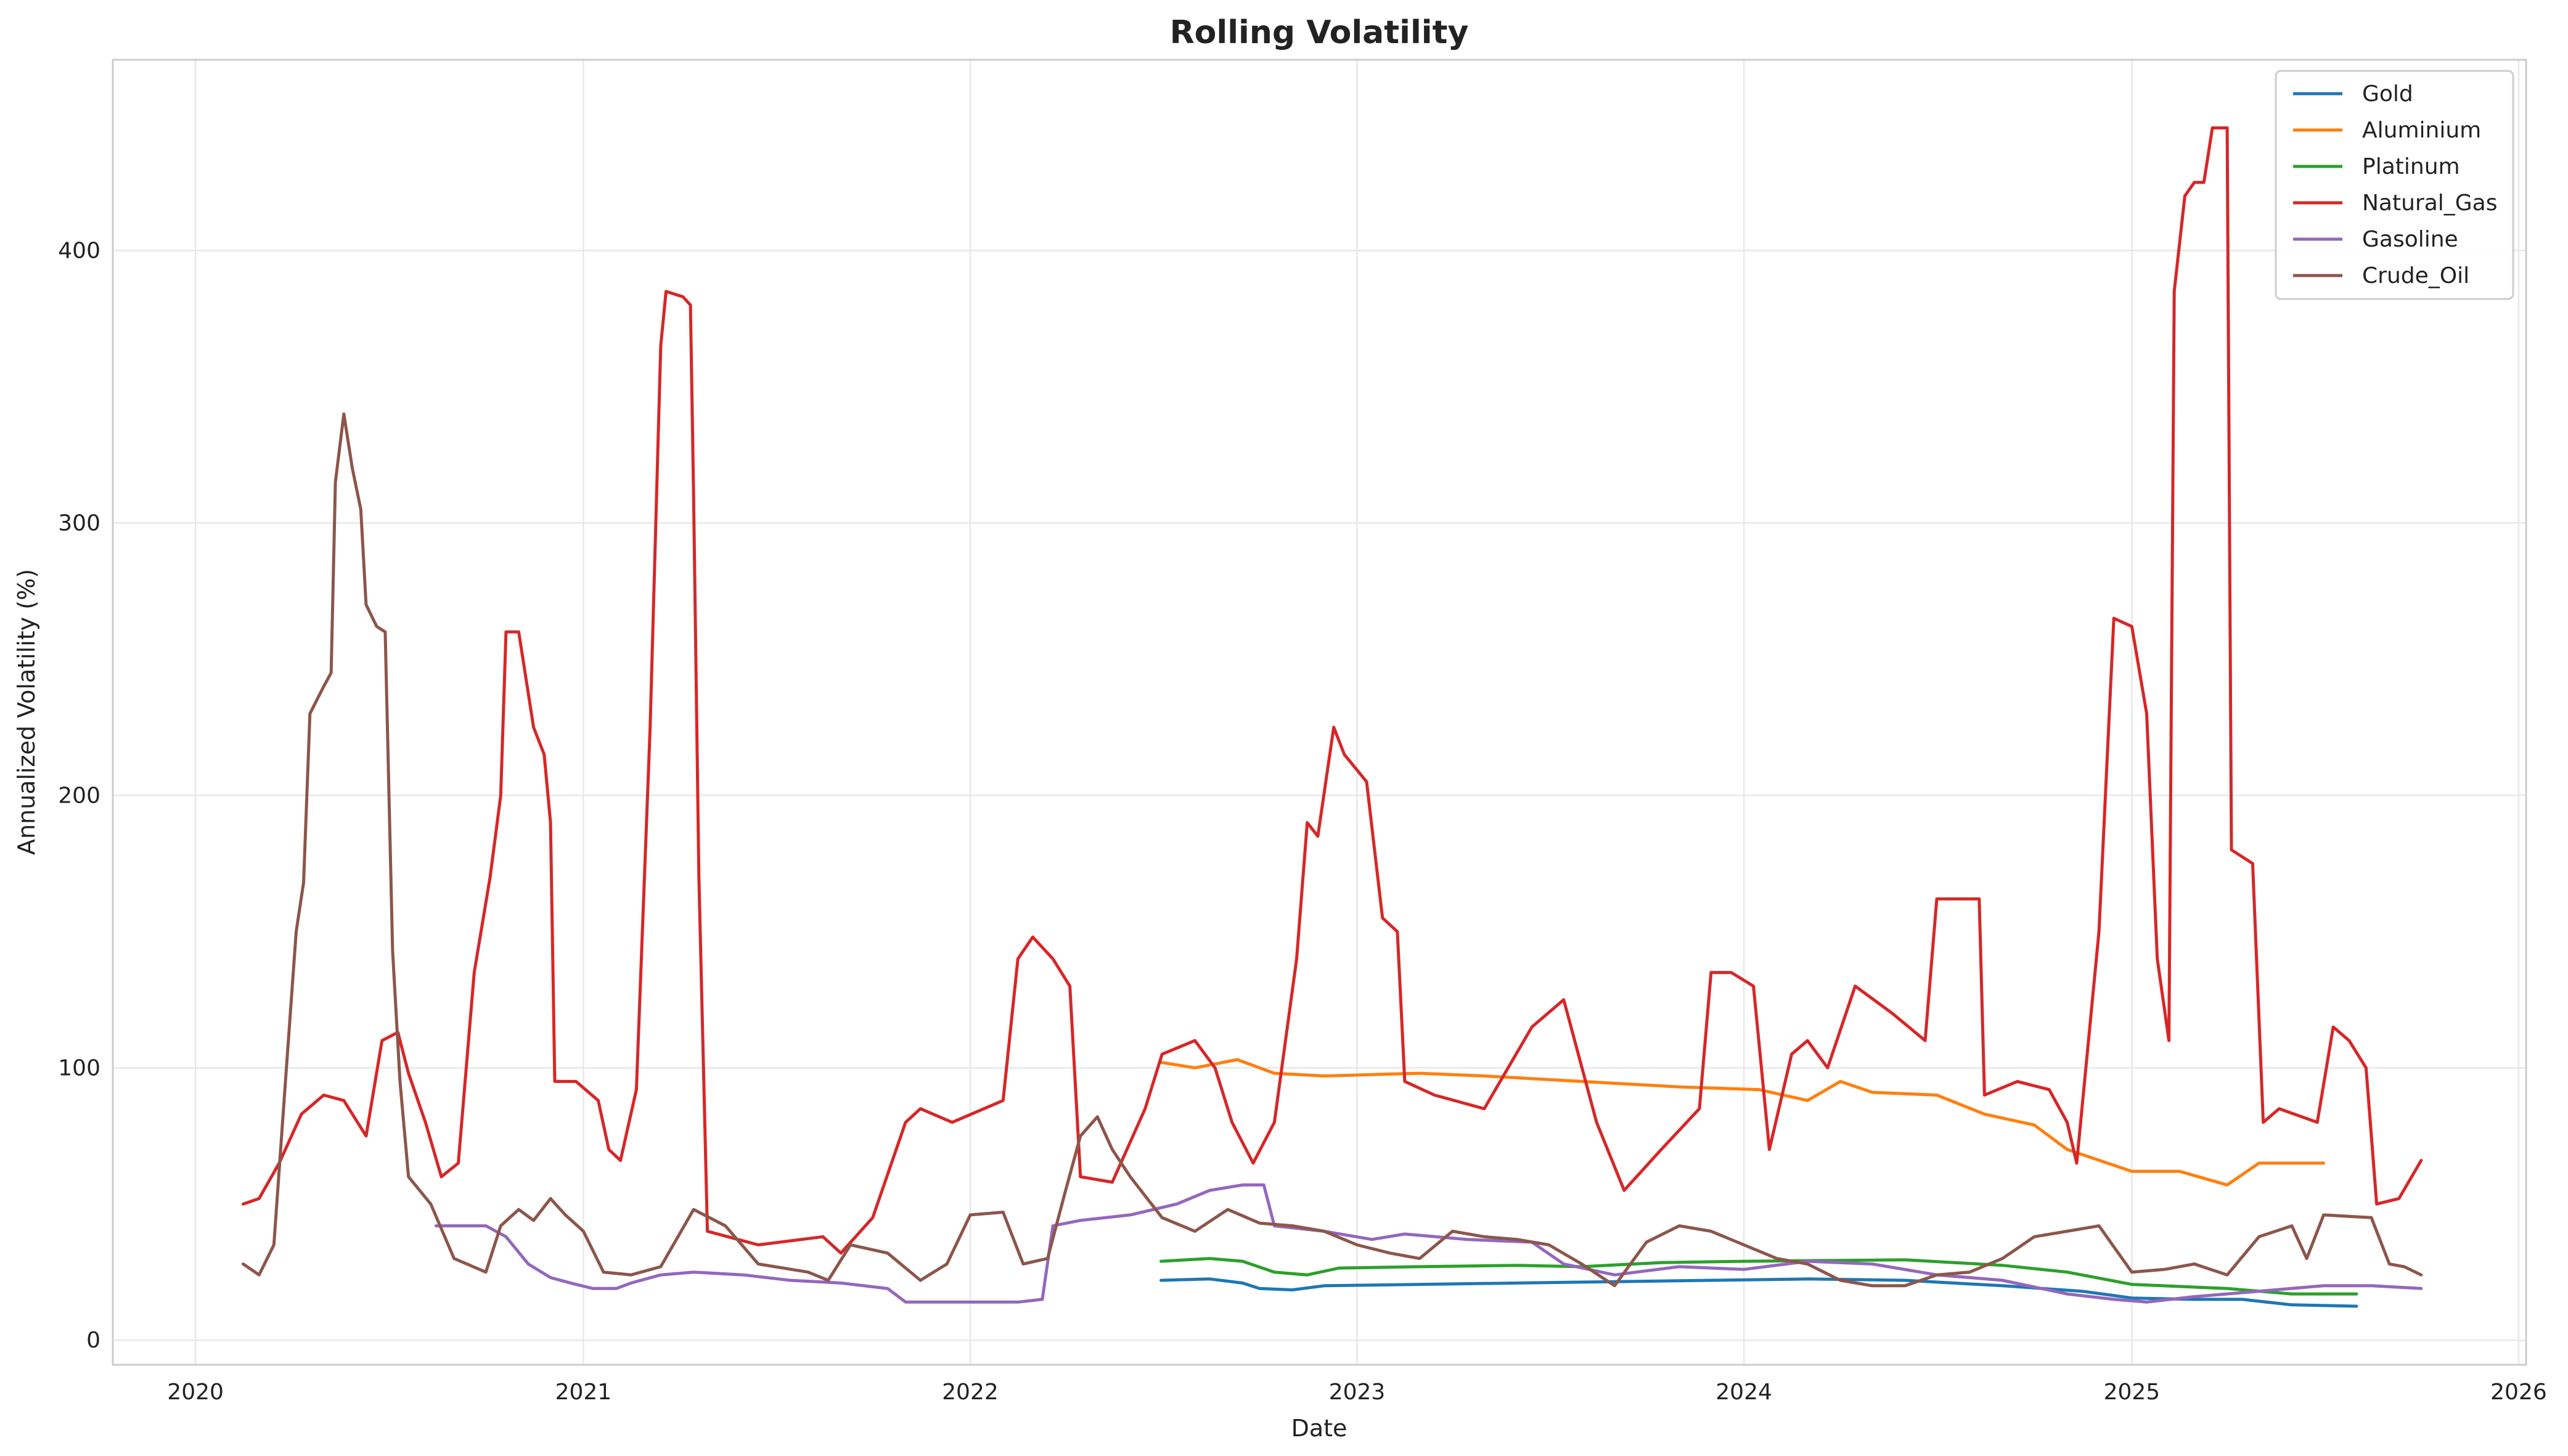 This screenshot has width=2568, height=1456. Describe the element at coordinates (1428, 1243) in the screenshot. I see `series-line-gasoline` at that location.